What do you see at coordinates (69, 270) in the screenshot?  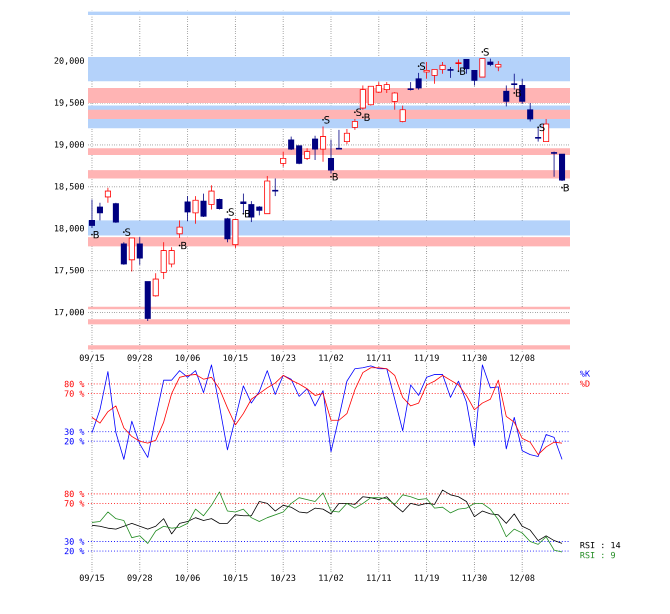 I see `y-tick-label: 17,500` at bounding box center [69, 270].